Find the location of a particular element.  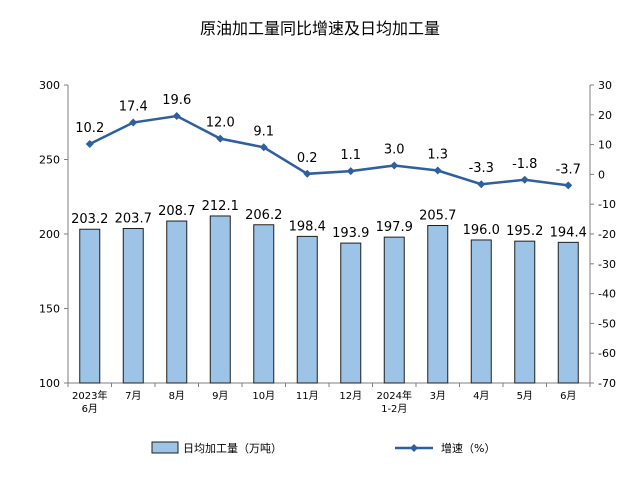

bar-value-label: 197.9 is located at coordinates (394, 227).